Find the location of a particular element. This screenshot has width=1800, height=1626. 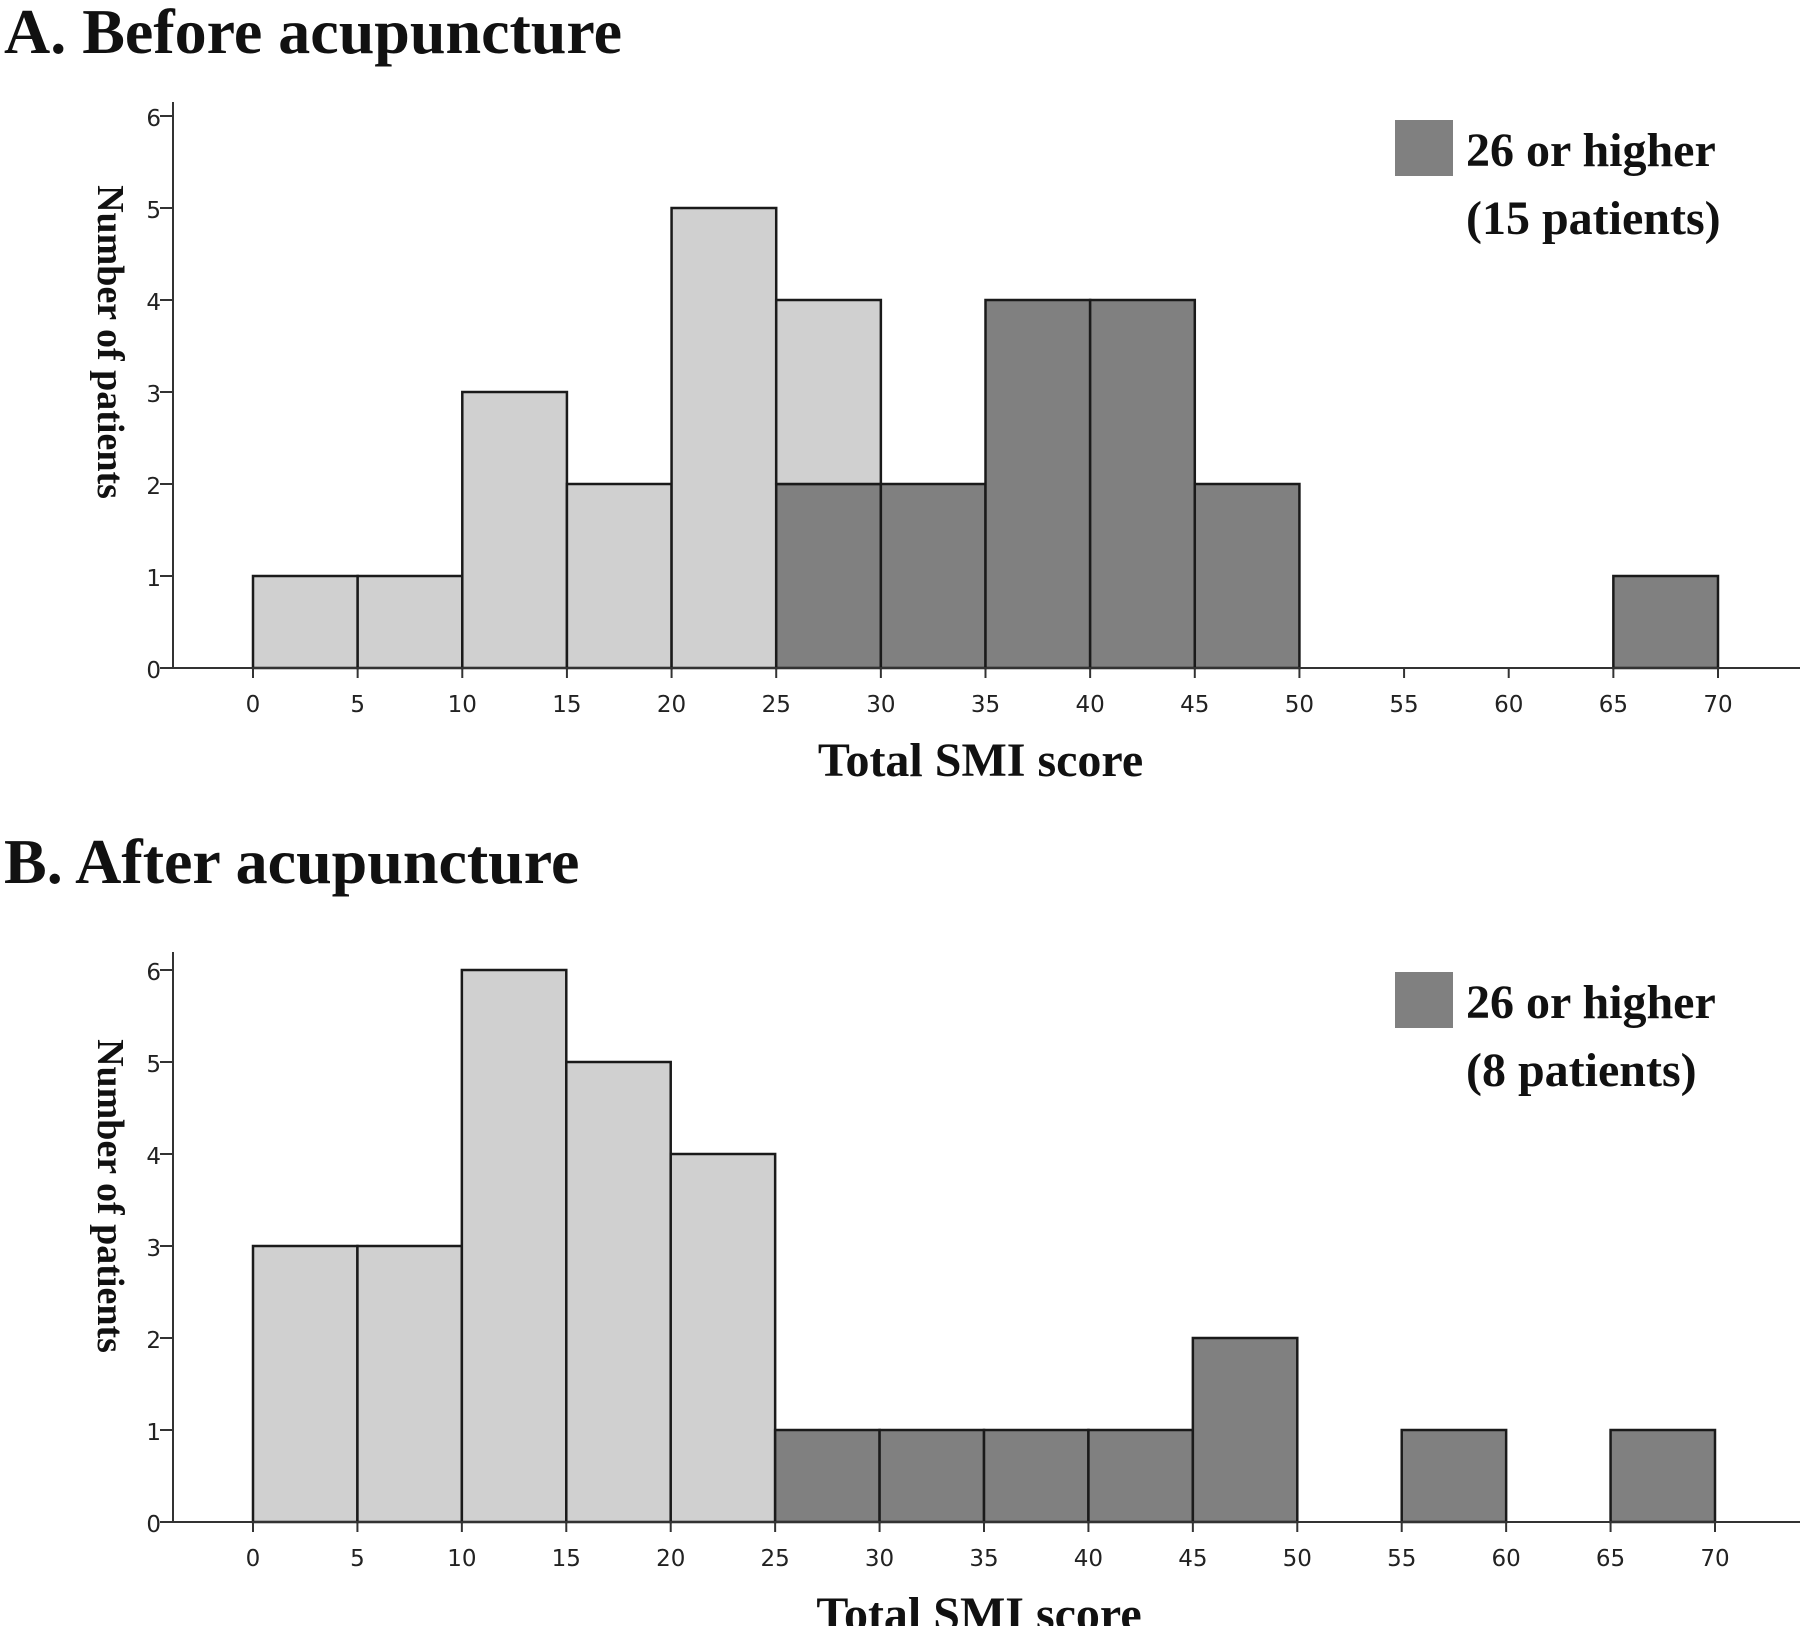

legend-sublabel: (15 patients) is located at coordinates (1593, 218).